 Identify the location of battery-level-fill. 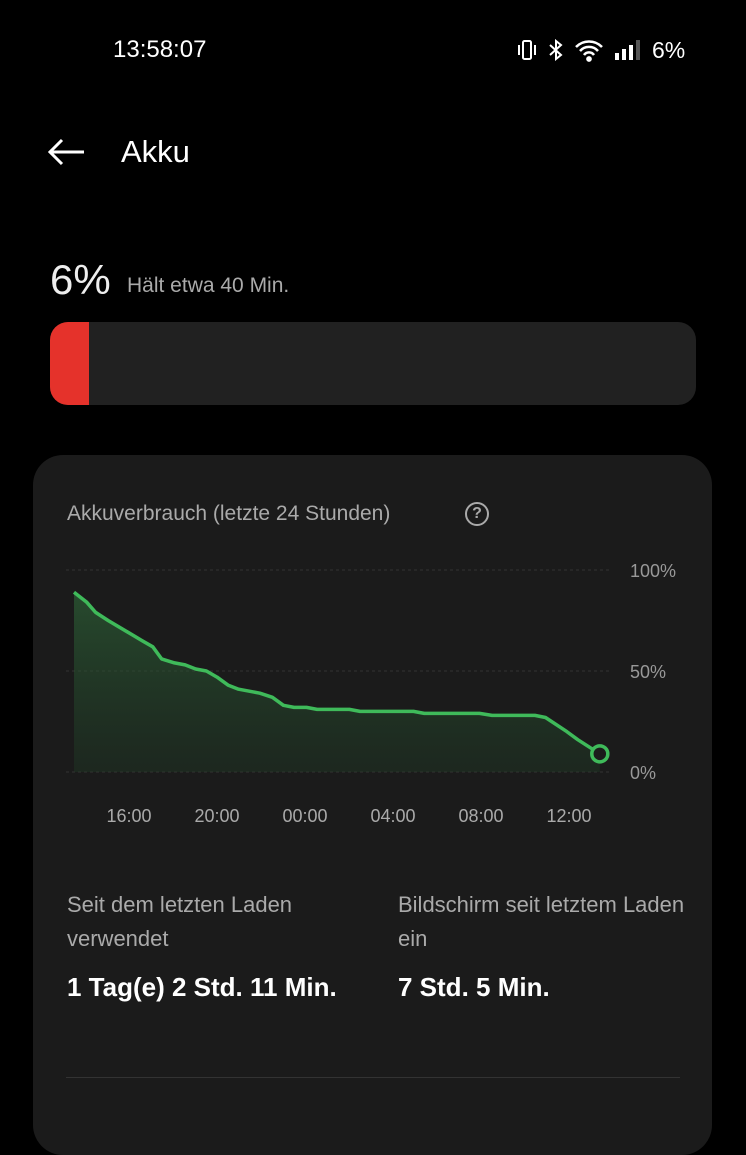
(69, 363).